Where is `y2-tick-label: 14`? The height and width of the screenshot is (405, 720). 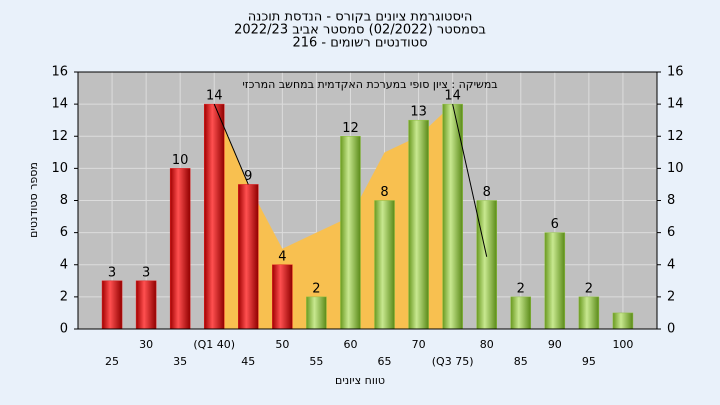
y2-tick-label: 14 is located at coordinates (675, 104).